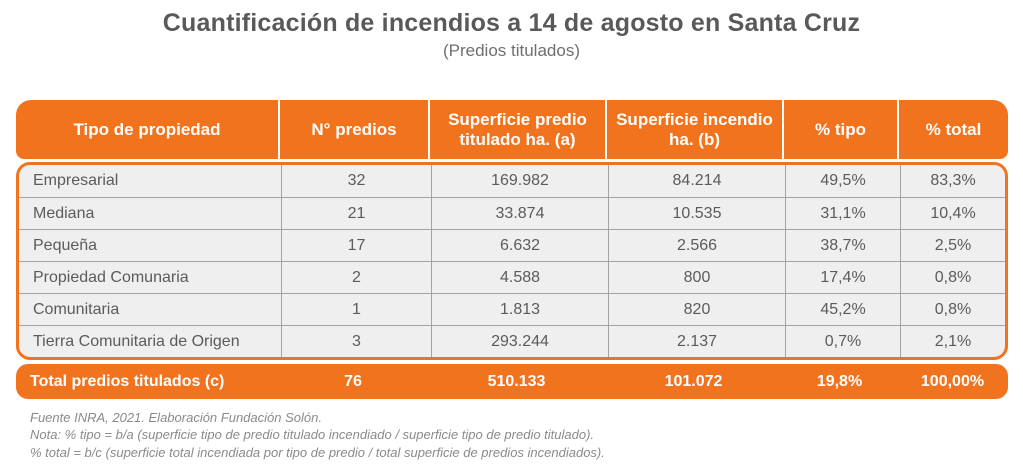 Image resolution: width=1023 pixels, height=468 pixels. What do you see at coordinates (519, 213) in the screenshot?
I see `cell-superficie-titulado: 33.874` at bounding box center [519, 213].